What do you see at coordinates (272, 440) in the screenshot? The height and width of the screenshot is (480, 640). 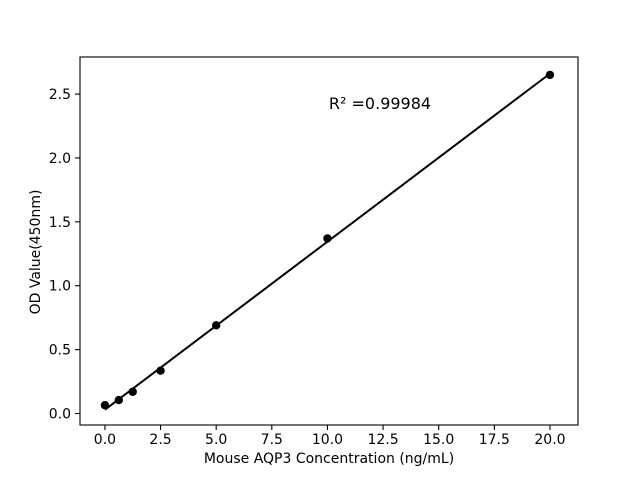 I see `x-tick-label: 7.5` at bounding box center [272, 440].